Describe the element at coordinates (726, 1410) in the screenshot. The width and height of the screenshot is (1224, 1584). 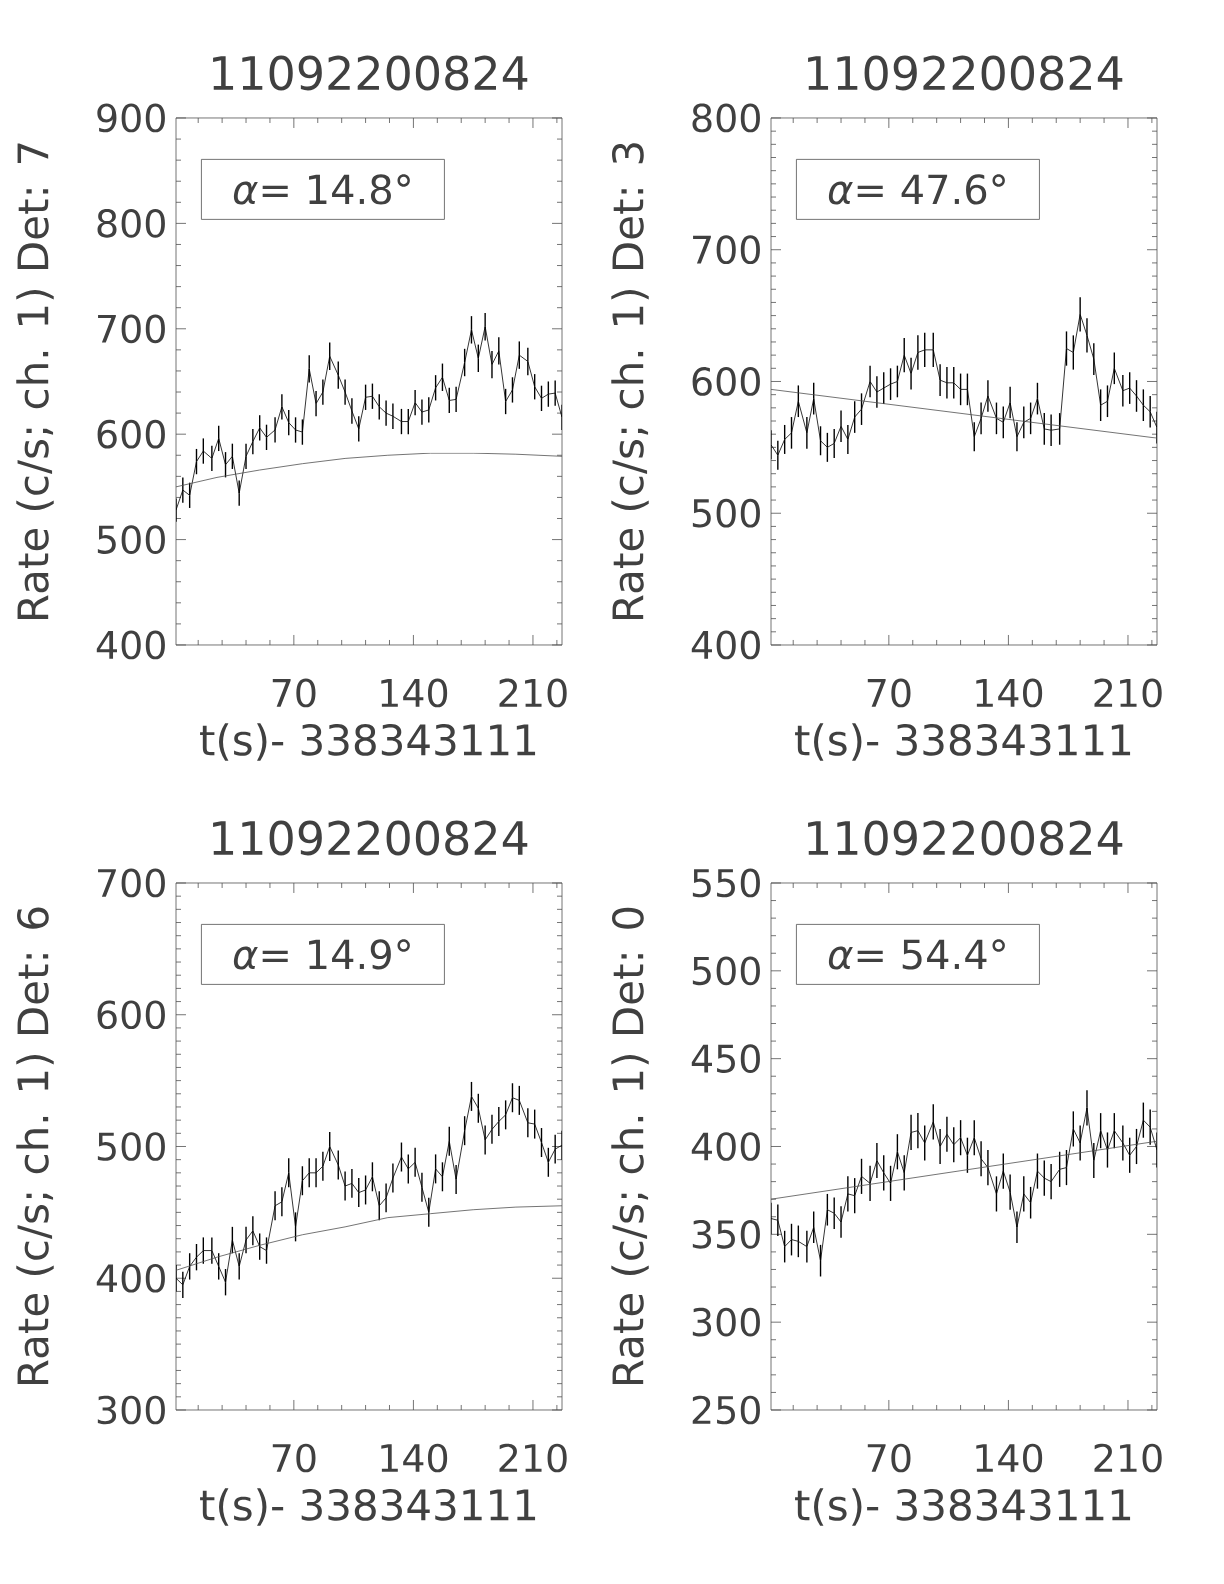
I see `y-tick-label: 250` at that location.